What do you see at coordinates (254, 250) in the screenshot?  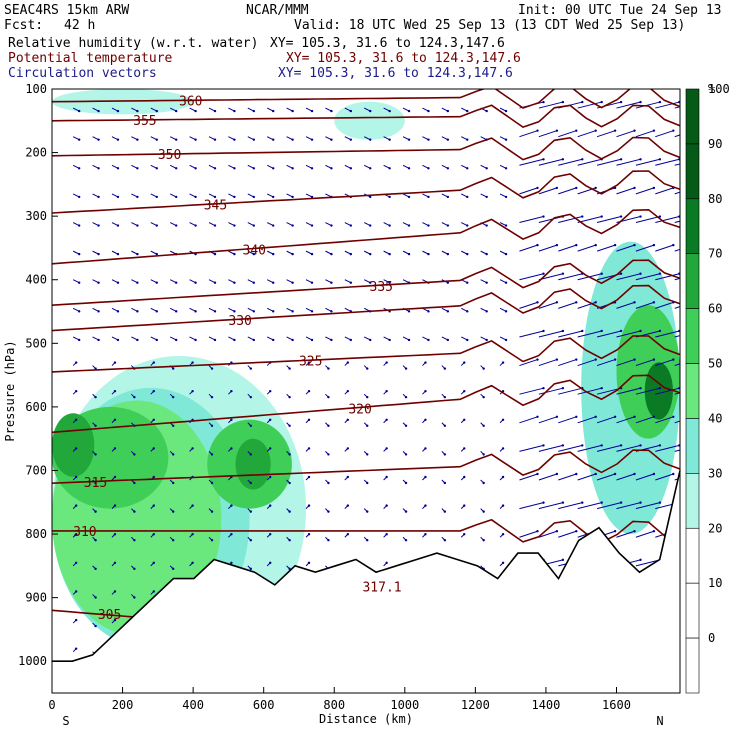 I see `theta-label-340: 340` at bounding box center [254, 250].